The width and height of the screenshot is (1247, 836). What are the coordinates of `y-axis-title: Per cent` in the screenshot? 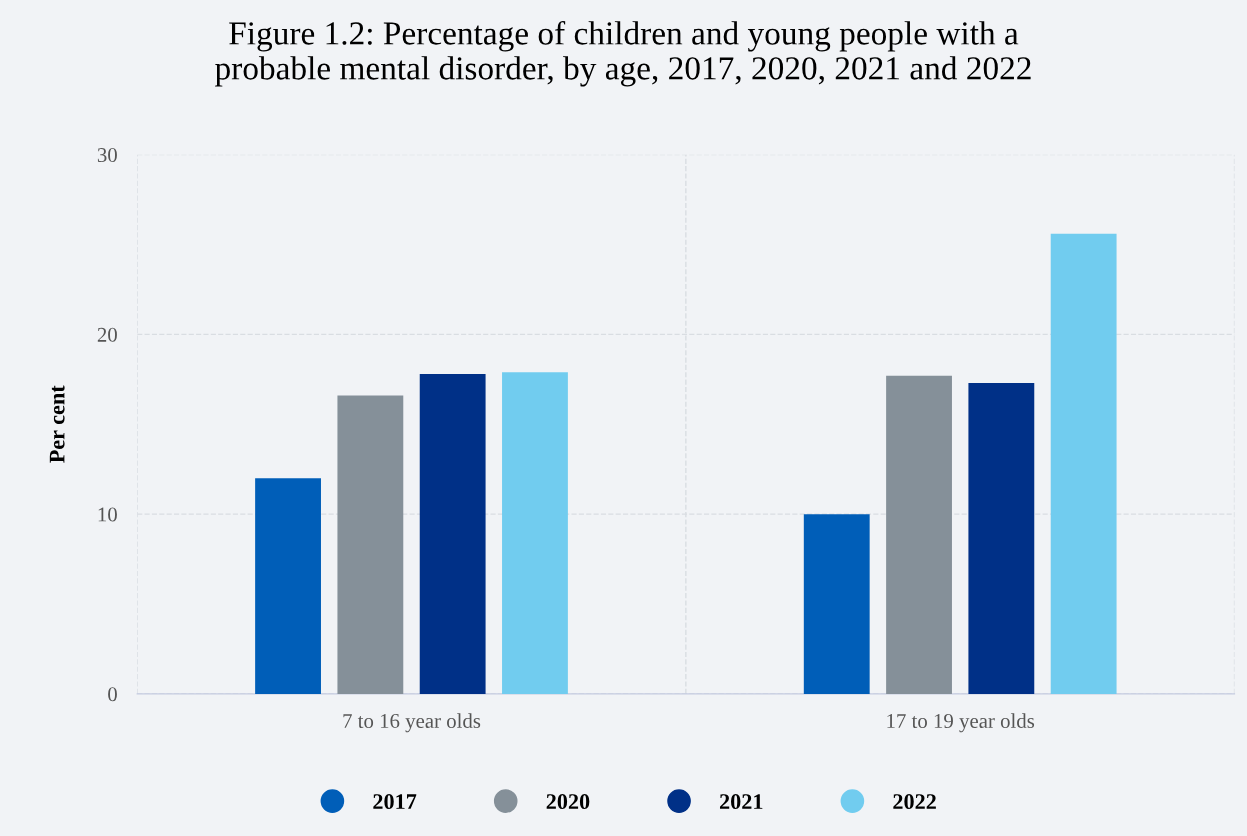 It's located at (57, 424).